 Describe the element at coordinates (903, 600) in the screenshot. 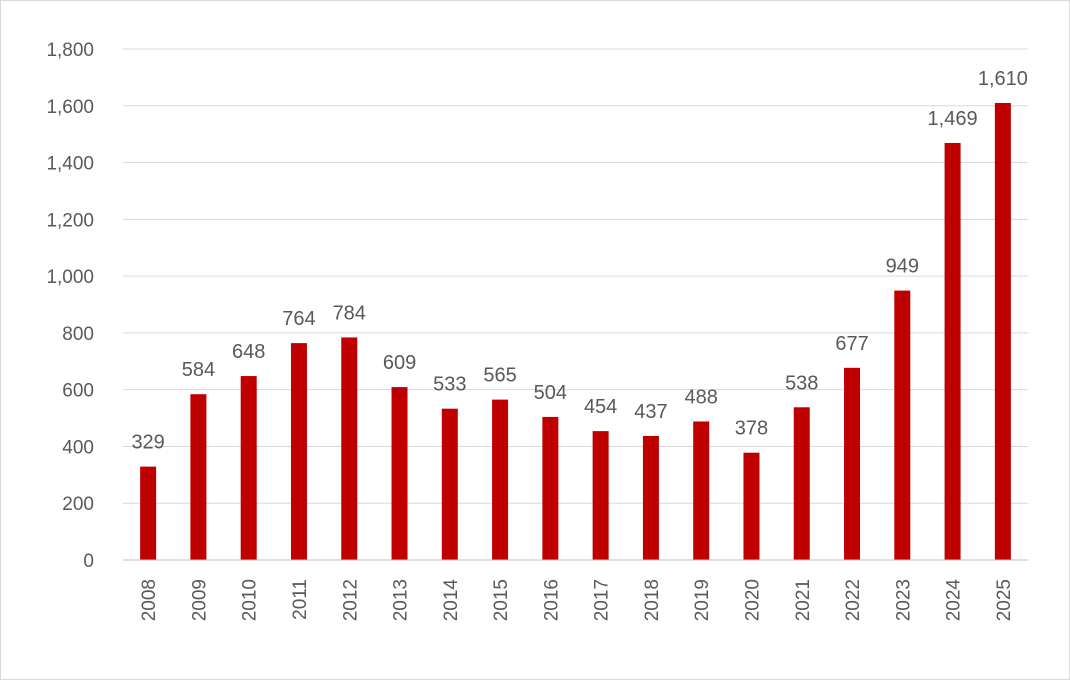

I see `x-tick-label: 2023` at that location.